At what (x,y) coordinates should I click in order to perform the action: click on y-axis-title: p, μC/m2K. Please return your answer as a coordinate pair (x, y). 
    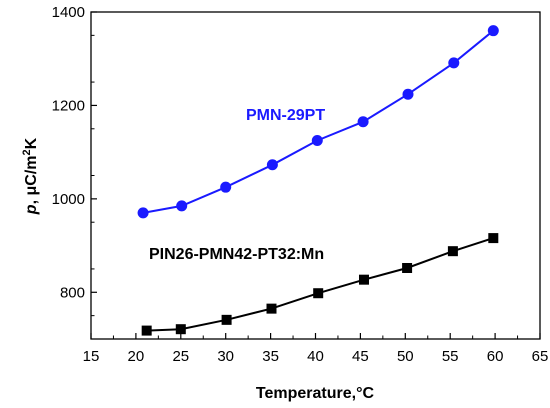
    Looking at the image, I should click on (30, 176).